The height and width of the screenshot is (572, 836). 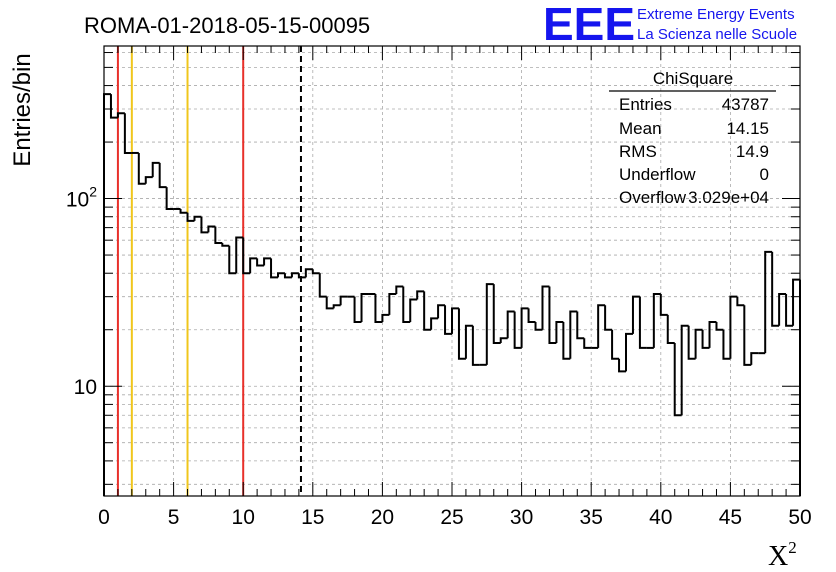 I want to click on x-axis-label: X2, so click(x=782, y=555).